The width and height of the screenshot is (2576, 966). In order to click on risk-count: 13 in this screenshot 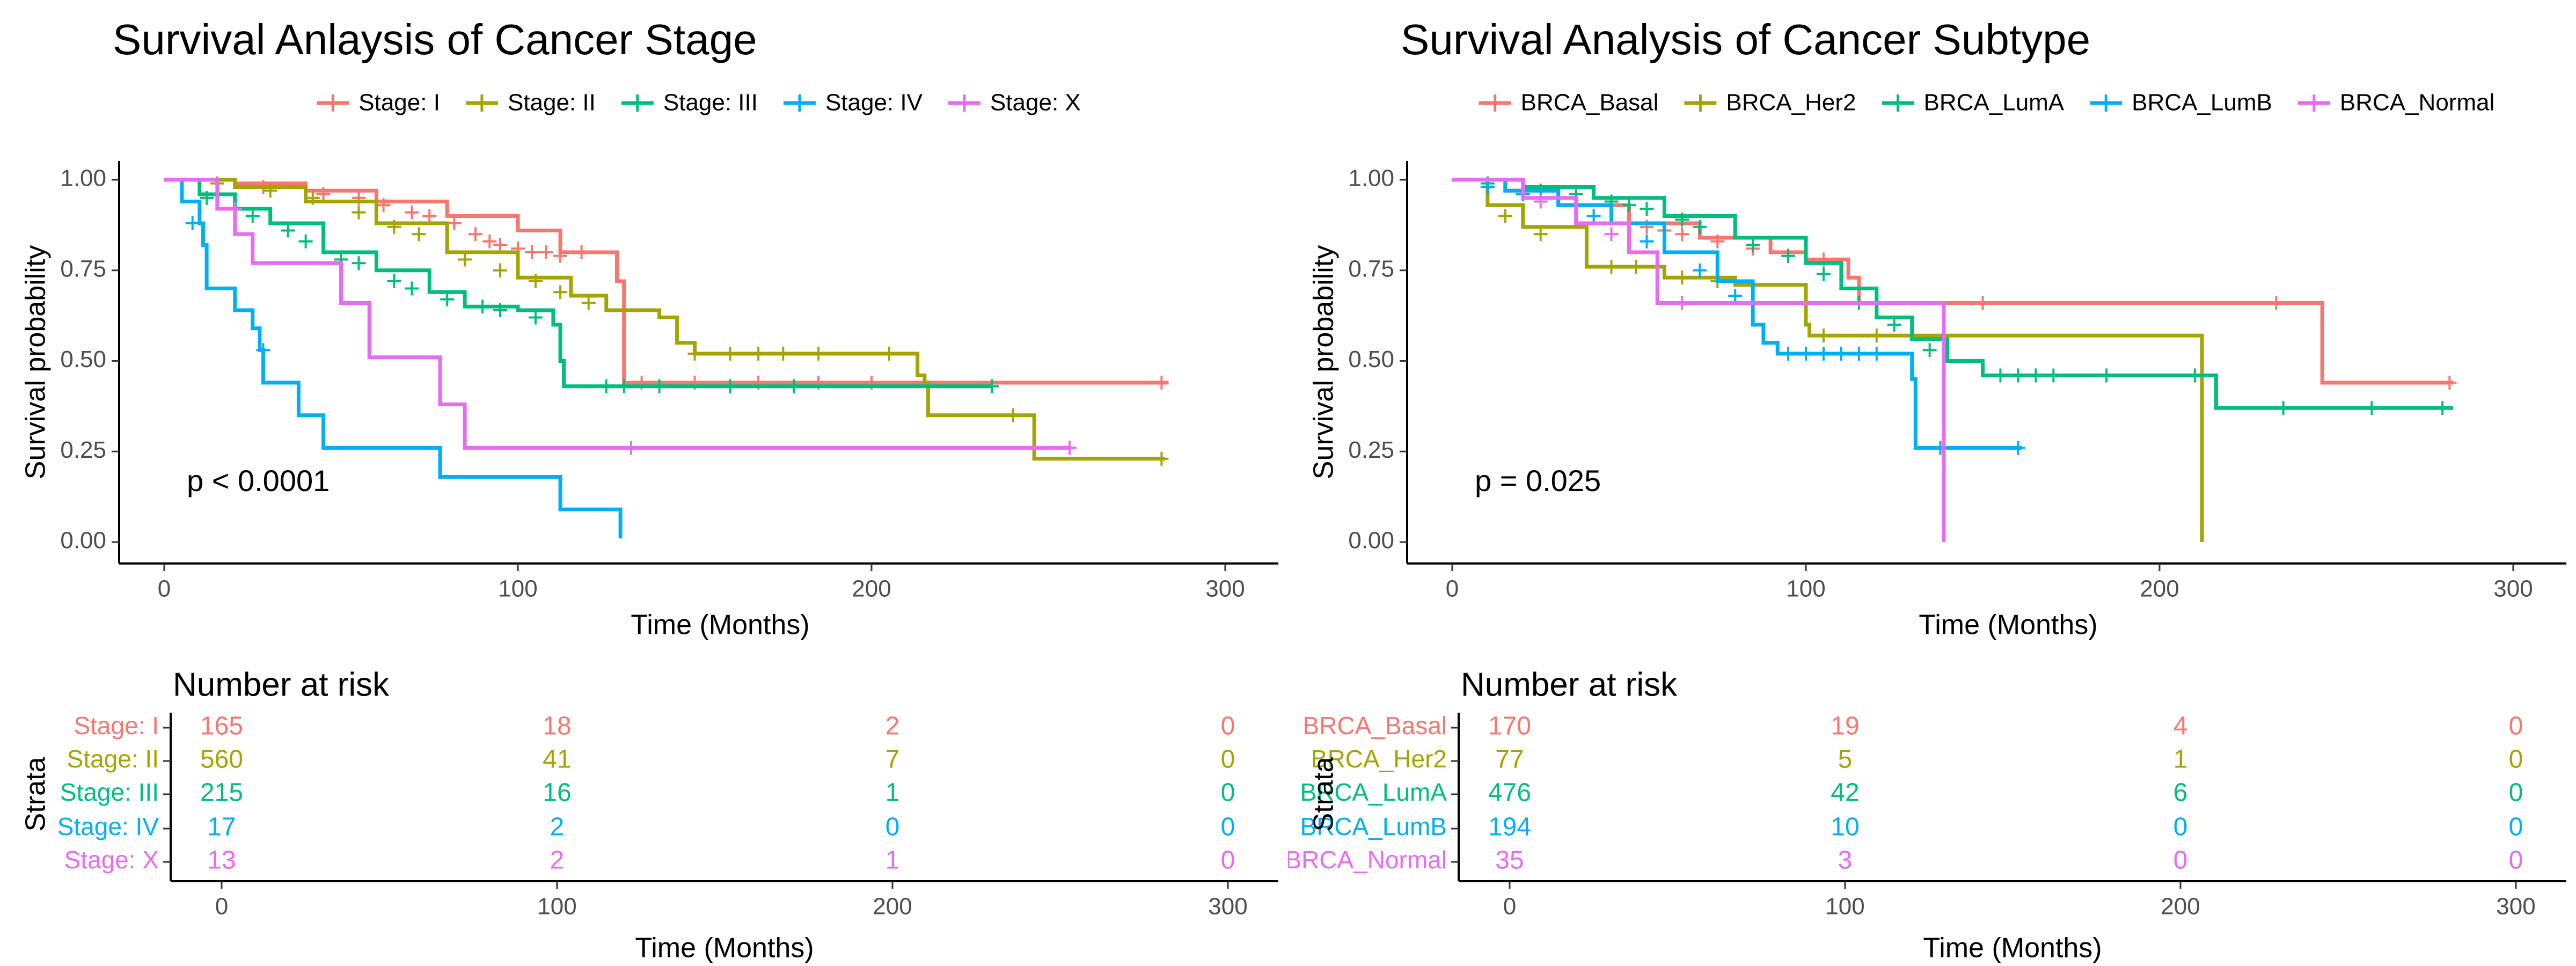, I will do `click(221, 860)`.